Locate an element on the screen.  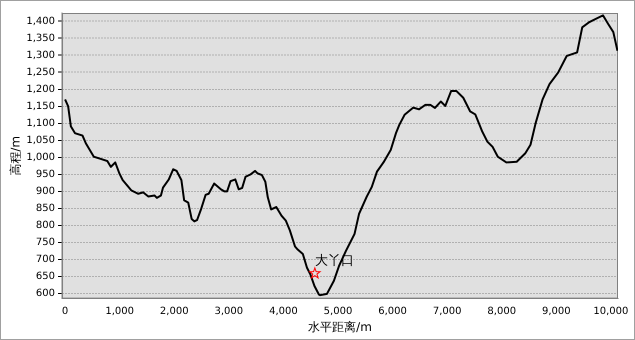
x-tick-label: 5,000 is located at coordinates (338, 312).